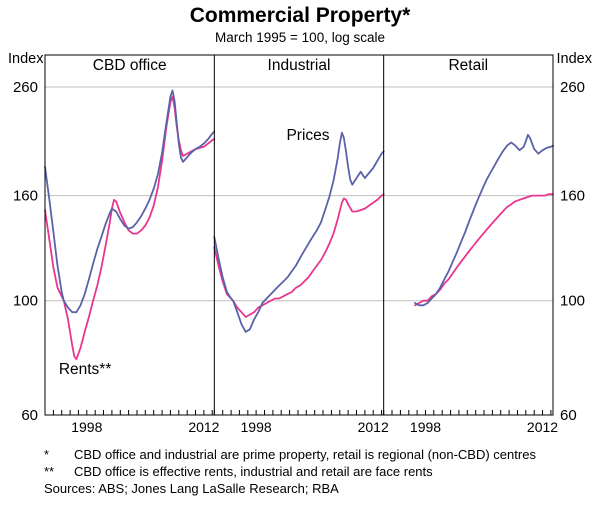  What do you see at coordinates (47, 454) in the screenshot?
I see `footnote-1-marker: *` at bounding box center [47, 454].